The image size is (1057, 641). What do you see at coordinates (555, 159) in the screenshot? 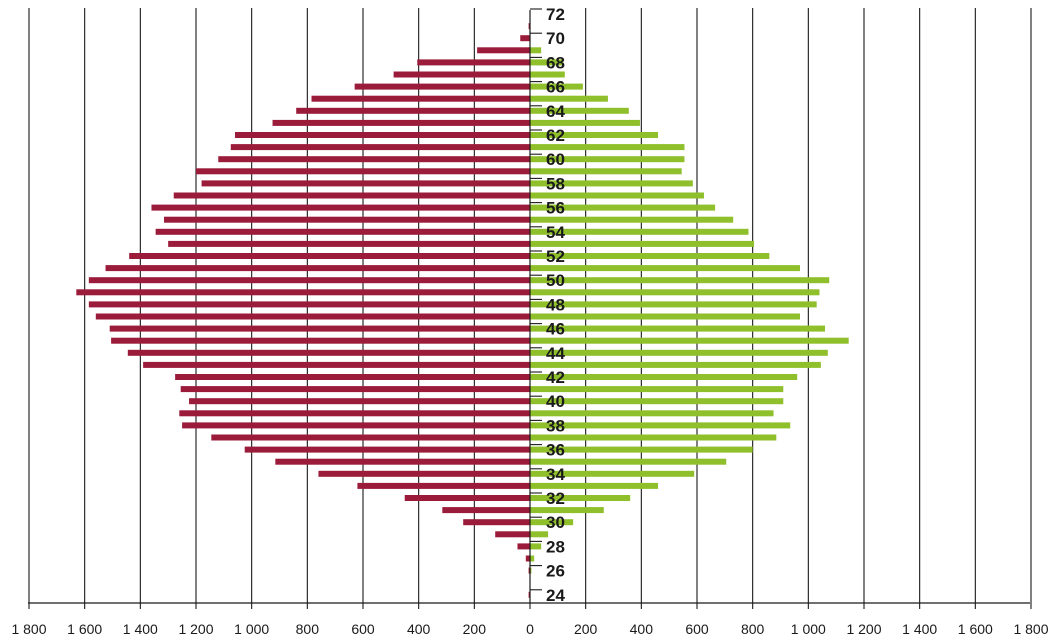
I see `age-label: 60` at bounding box center [555, 159].